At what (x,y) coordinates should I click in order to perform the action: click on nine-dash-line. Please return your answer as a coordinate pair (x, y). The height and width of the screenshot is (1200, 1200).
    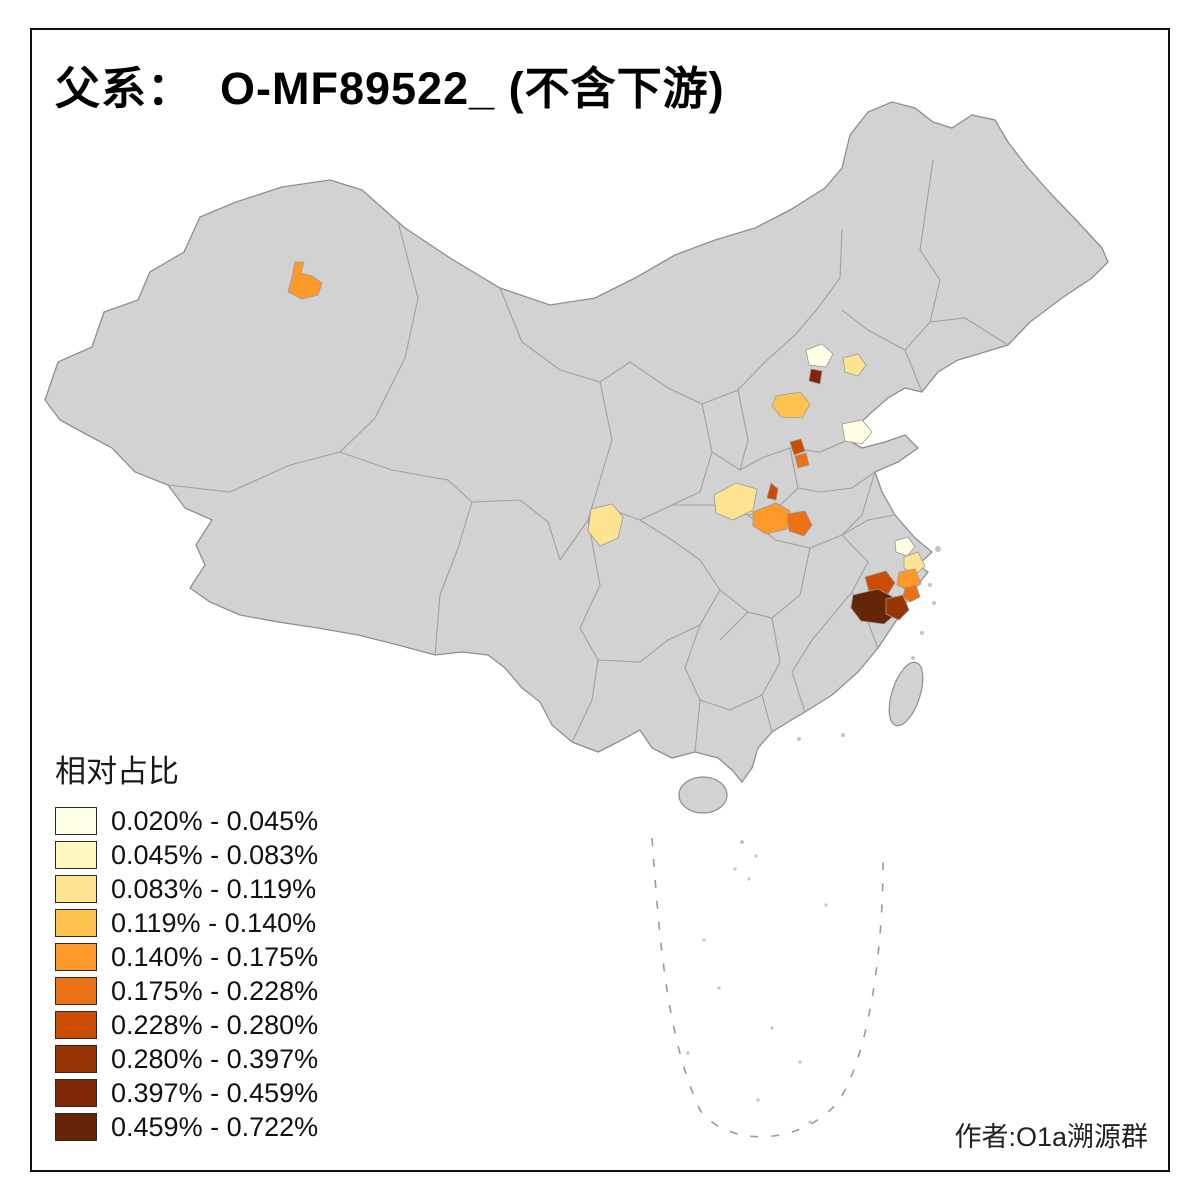
    Looking at the image, I should click on (767, 987).